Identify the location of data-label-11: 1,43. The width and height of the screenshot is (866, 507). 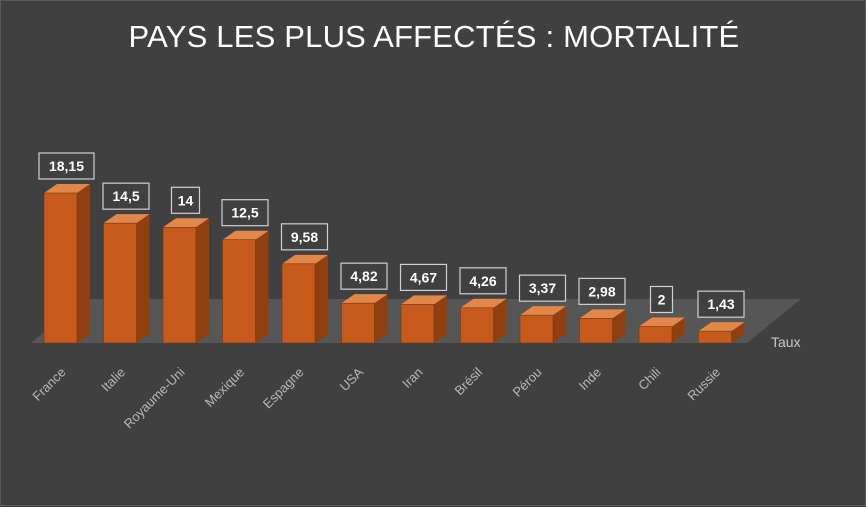
(720, 304).